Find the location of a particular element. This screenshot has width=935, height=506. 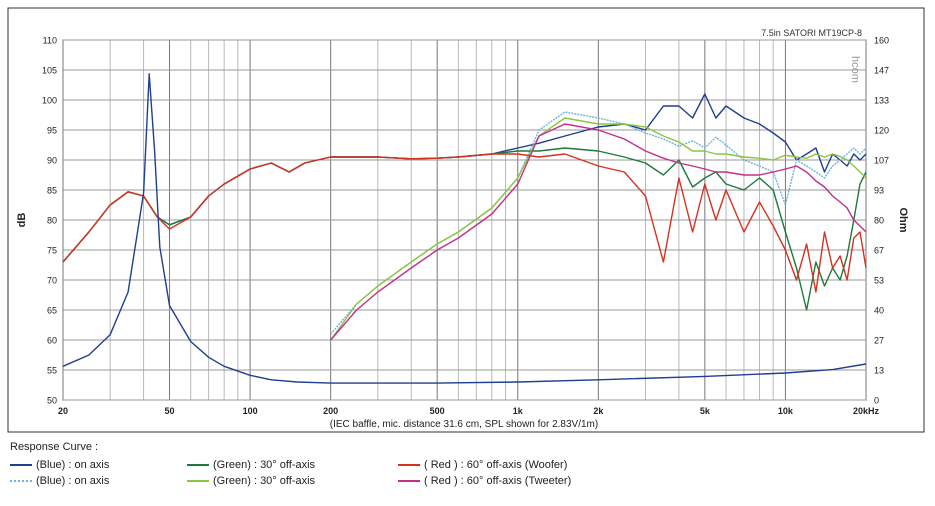

legend-label: ( Red ) : 60° off-axis (Woofer) is located at coordinates (496, 465).